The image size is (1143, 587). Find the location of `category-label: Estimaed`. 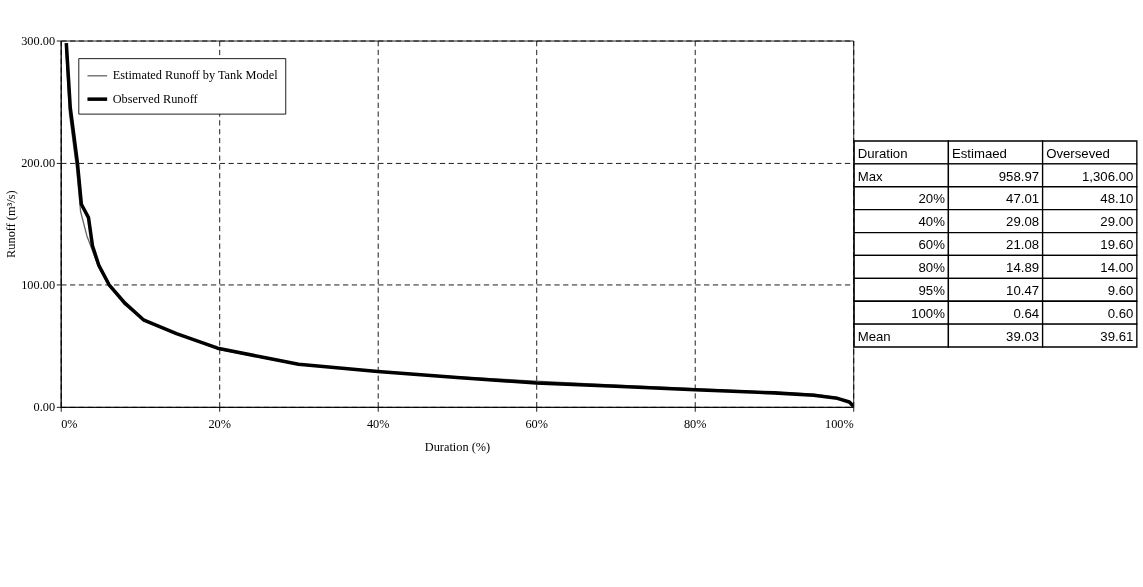

category-label: Estimaed is located at coordinates (979, 153).